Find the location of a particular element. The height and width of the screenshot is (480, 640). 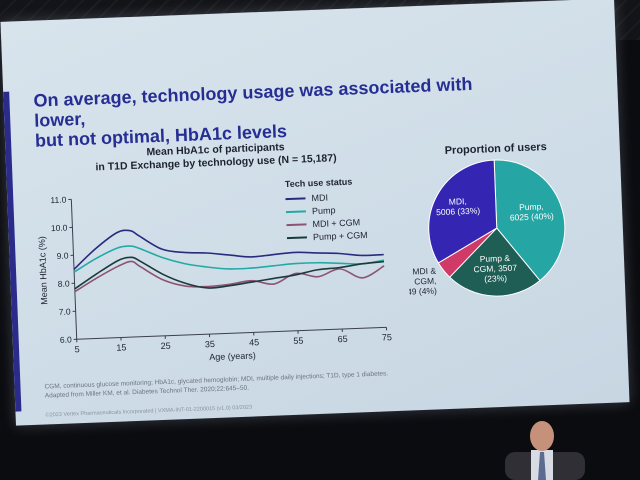

pie-label-pump: Pump,6025 (40%) is located at coordinates (531, 212).